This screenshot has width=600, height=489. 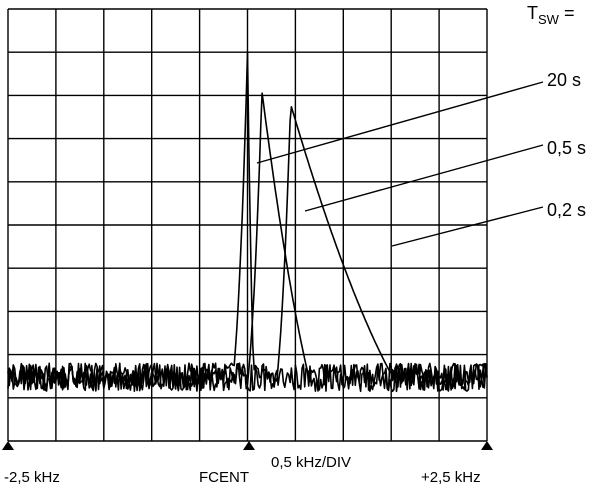 I want to click on legend-label-0-5s: 0,5 s, so click(x=566, y=148).